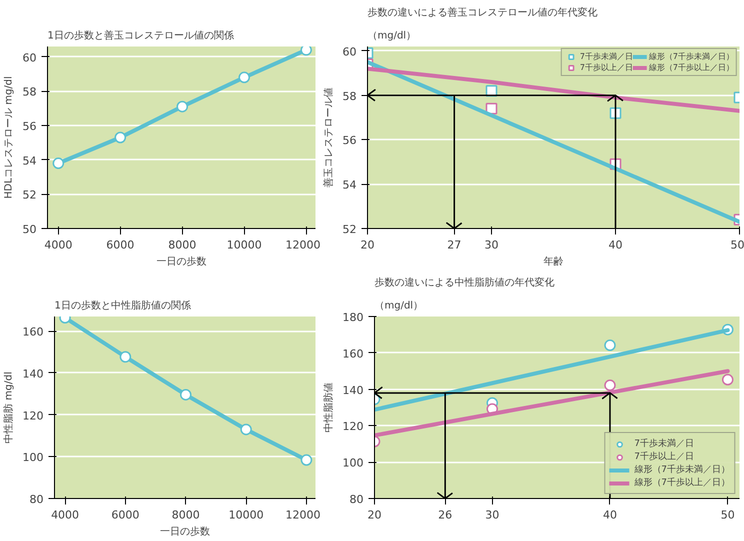  Describe the element at coordinates (9, 137) in the screenshot. I see `y-axis-title: HDLコレステロール mg/dl` at that location.